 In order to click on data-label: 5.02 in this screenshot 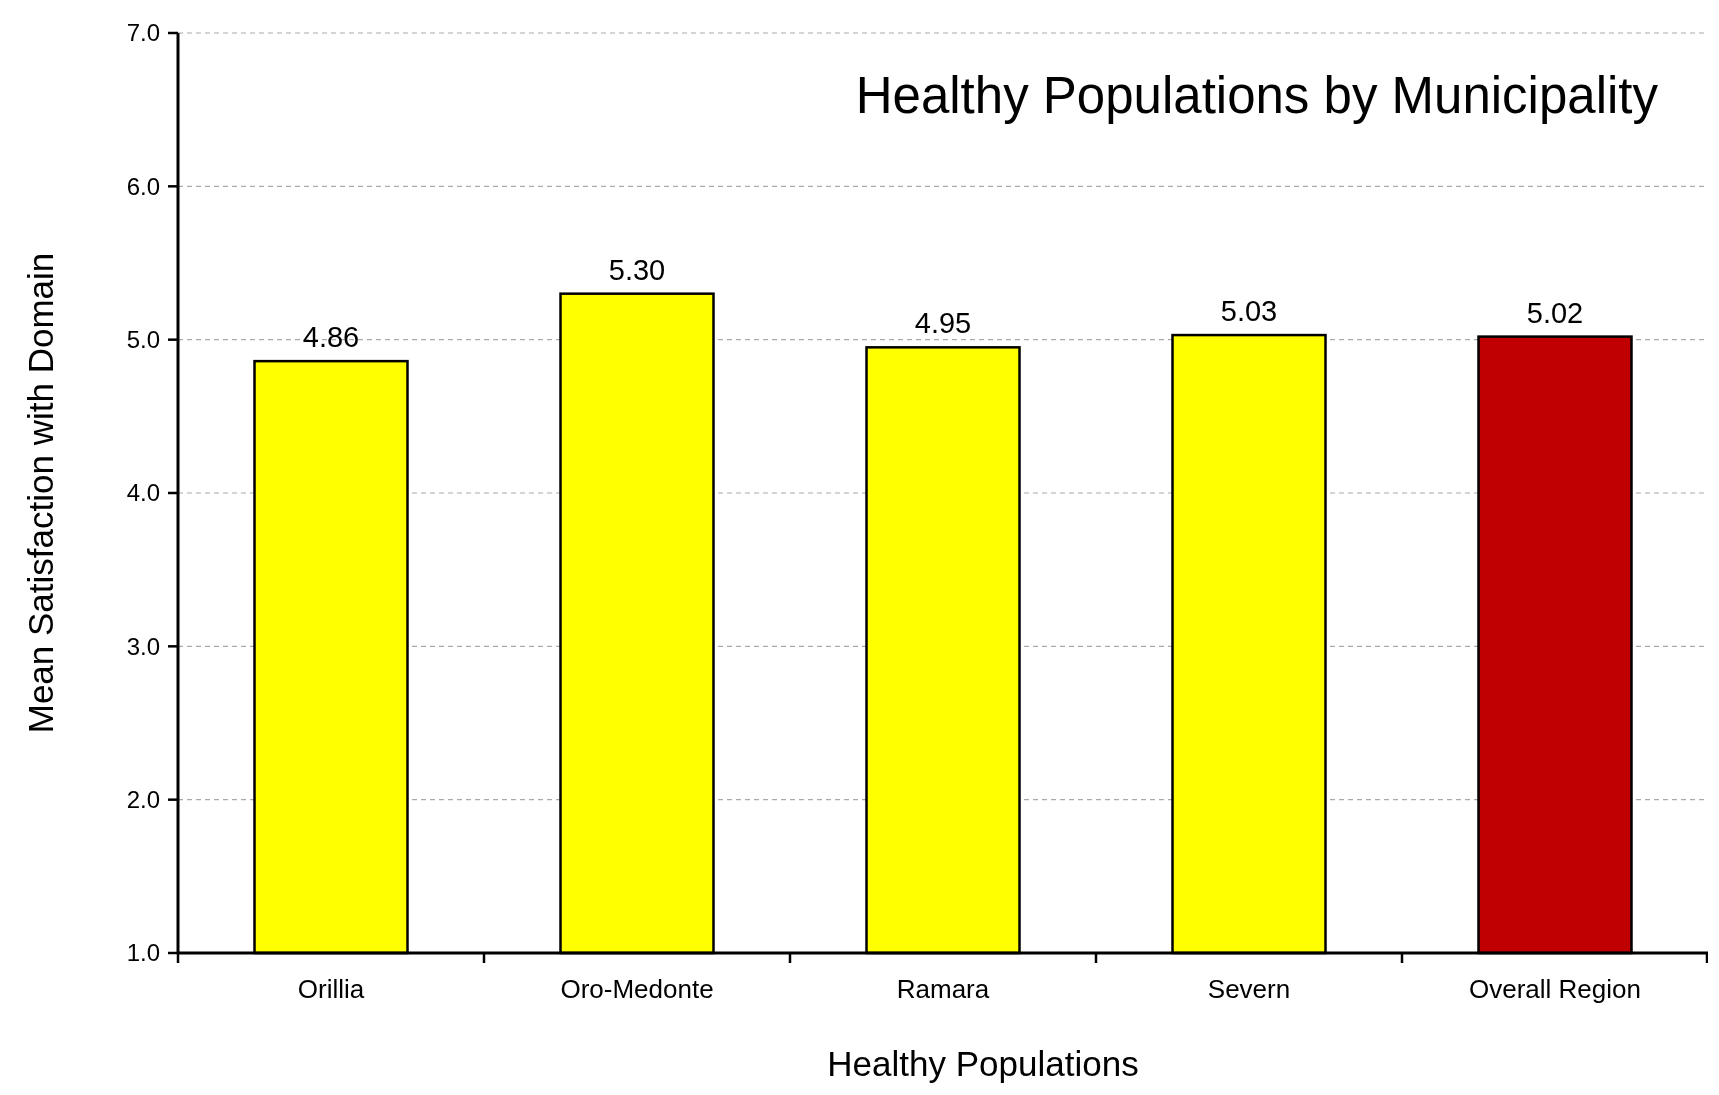, I will do `click(1555, 312)`.